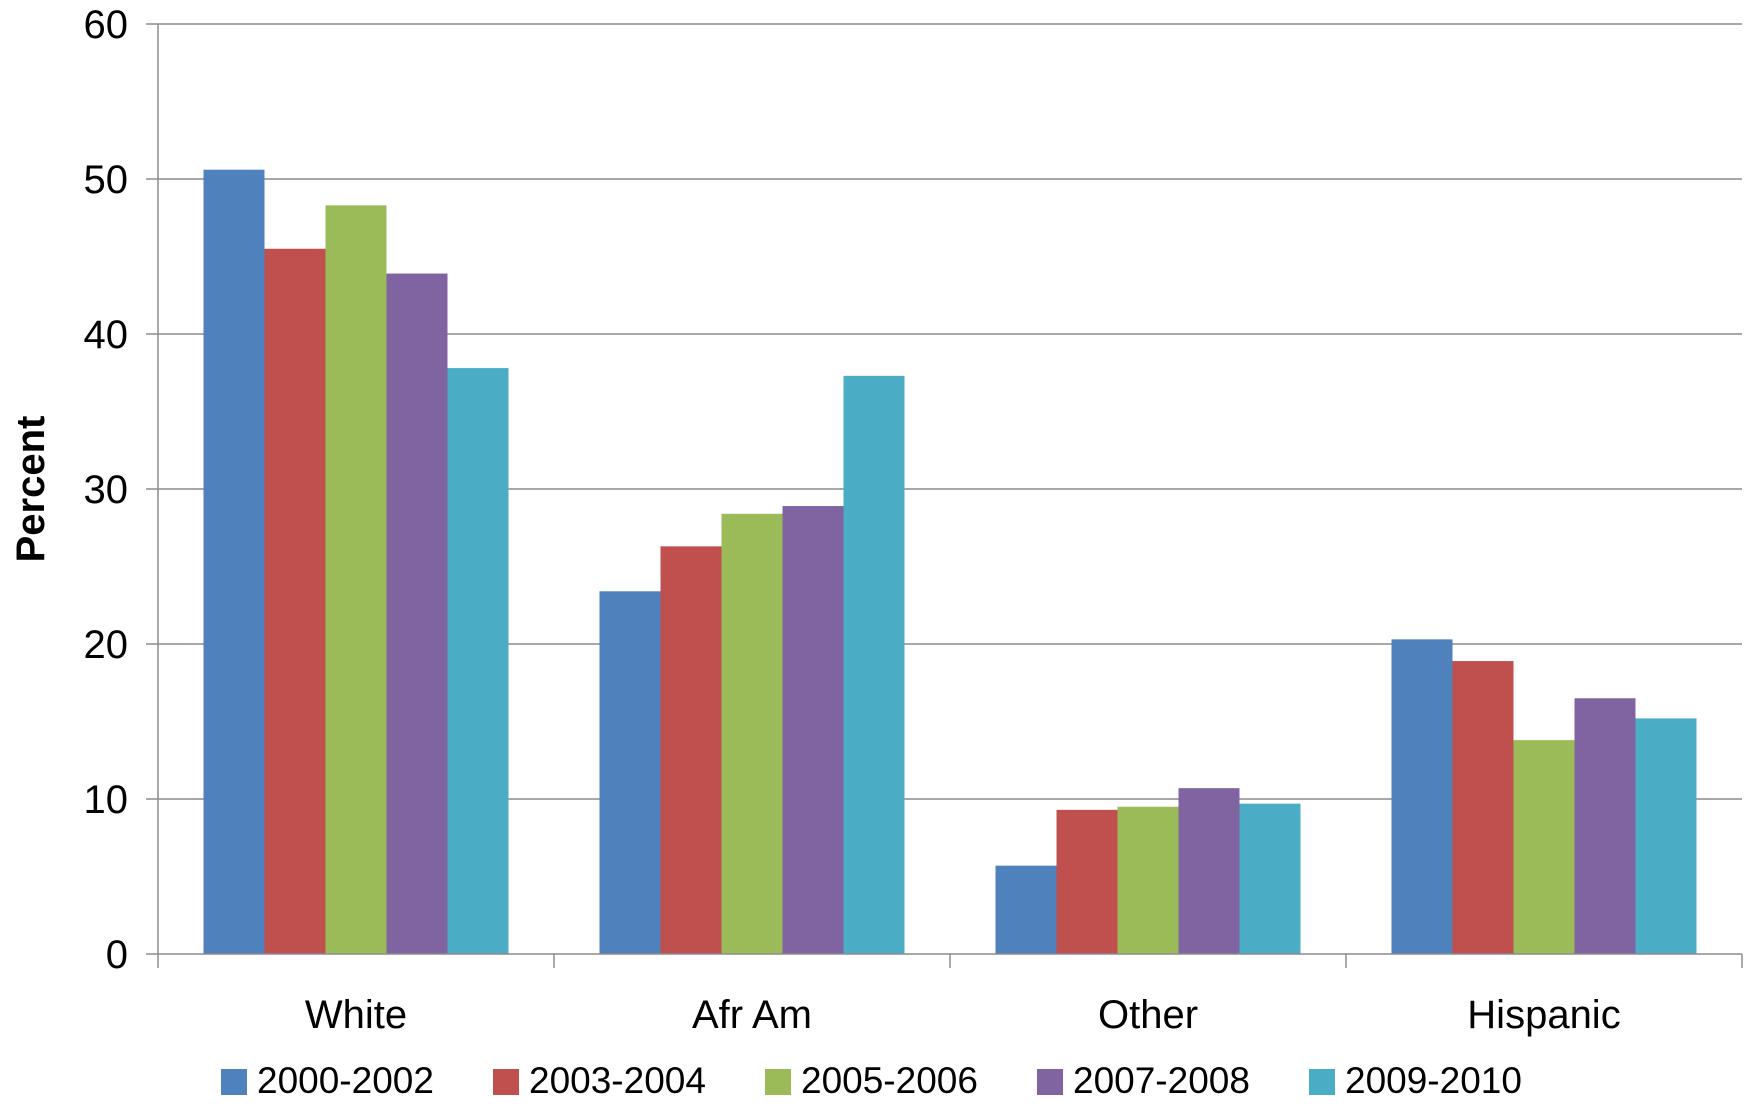 The width and height of the screenshot is (1752, 1116). Describe the element at coordinates (31, 489) in the screenshot. I see `y-axis-title: Percent` at that location.